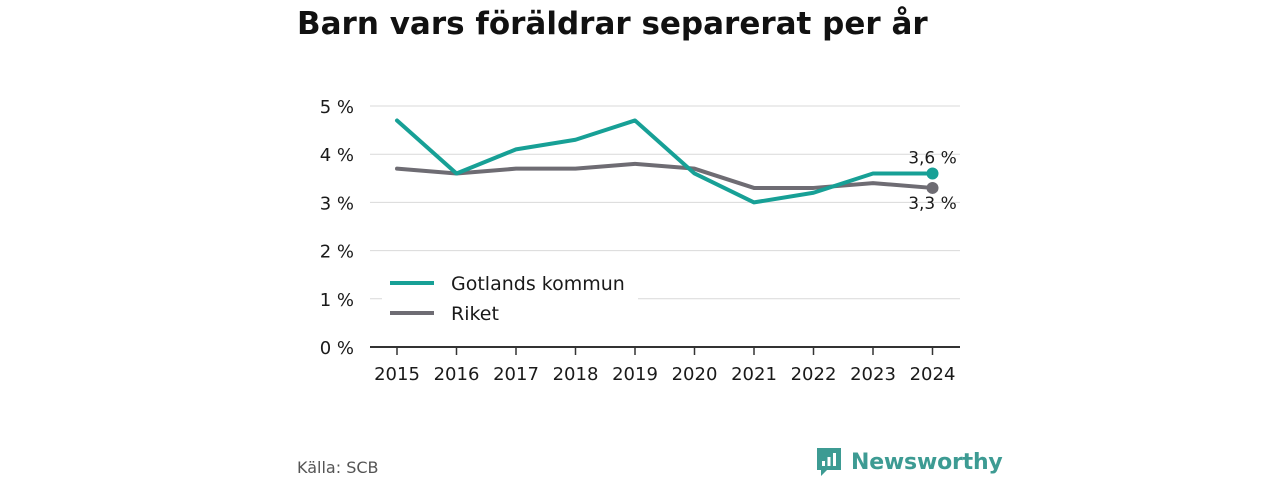 This screenshot has height=480, width=1280. What do you see at coordinates (873, 374) in the screenshot?
I see `x-tick-label: 2023` at bounding box center [873, 374].